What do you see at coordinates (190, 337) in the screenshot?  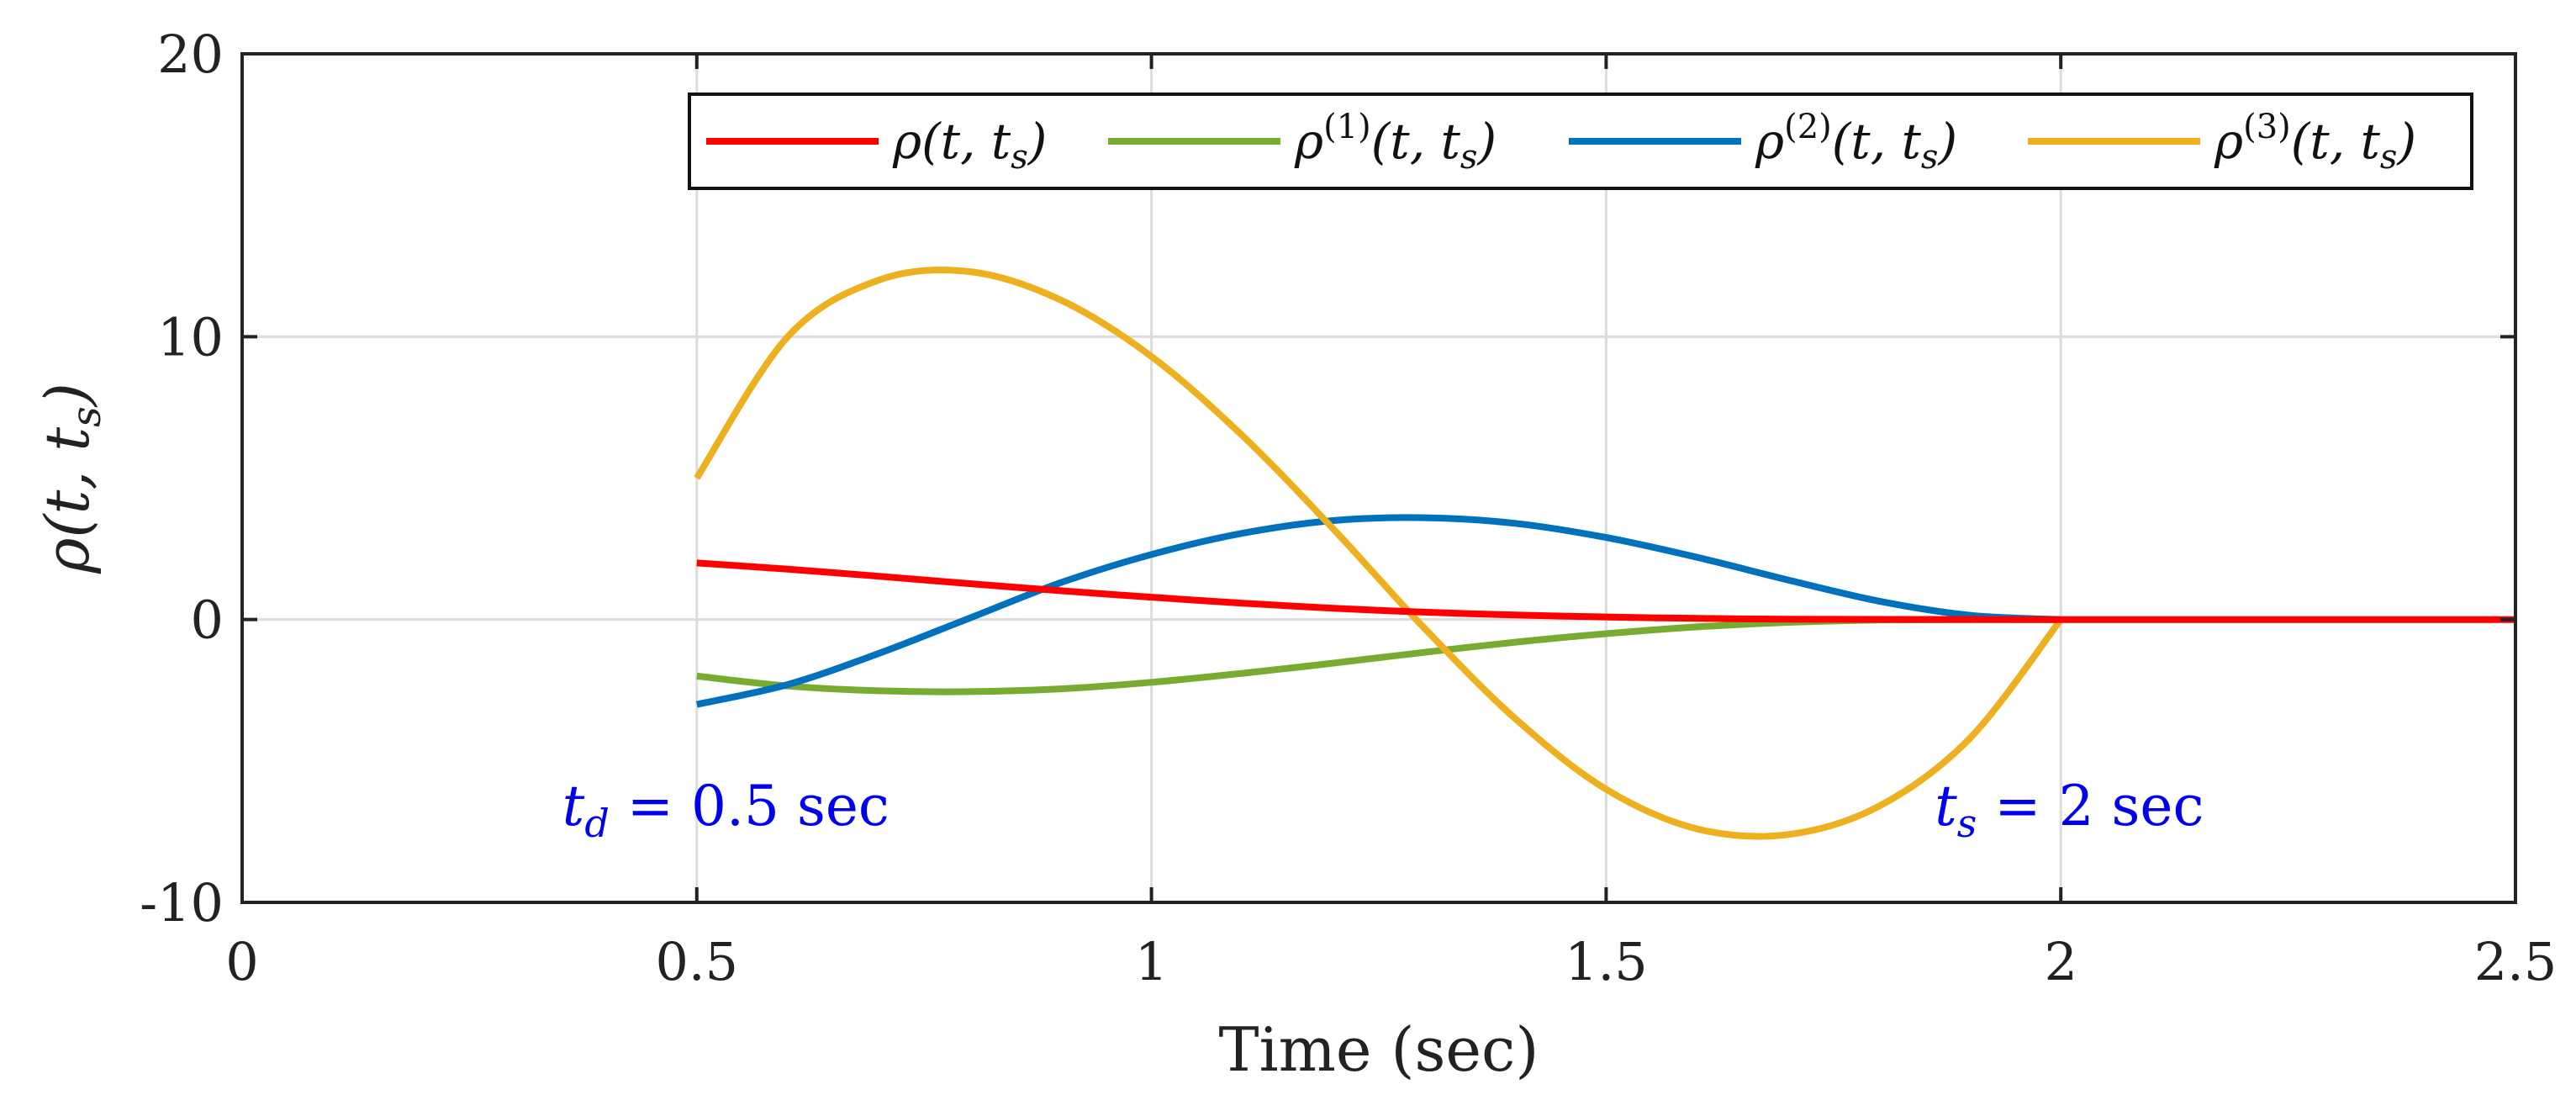 I see `y-tick-label: 10` at bounding box center [190, 337].